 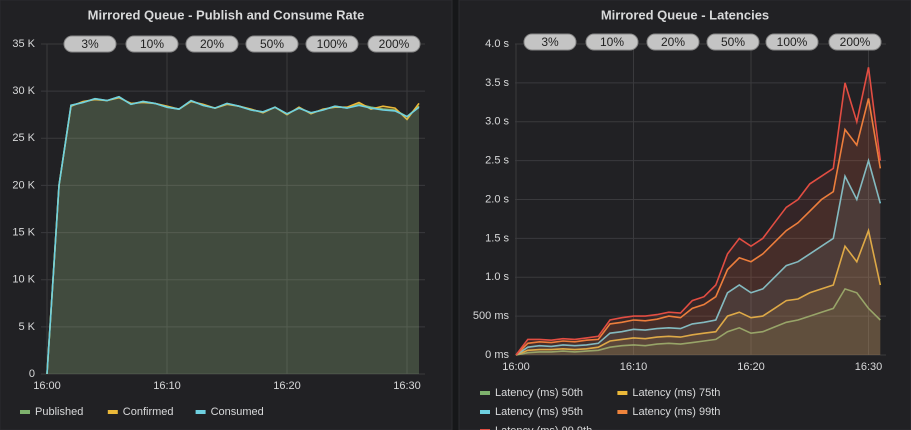 What do you see at coordinates (539, 393) in the screenshot?
I see `legend-label: Latency (ms) 50th` at bounding box center [539, 393].